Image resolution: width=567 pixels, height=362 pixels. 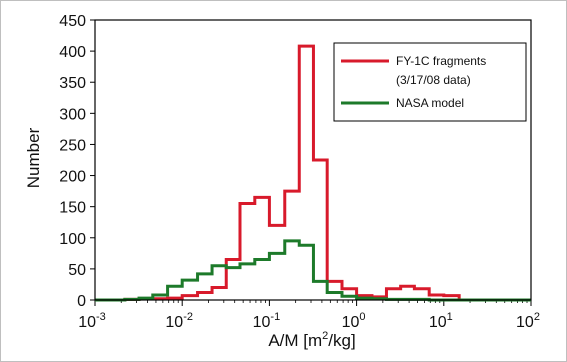 What do you see at coordinates (267, 321) in the screenshot?
I see `x-tick-label: 10⁻¹` at bounding box center [267, 321].